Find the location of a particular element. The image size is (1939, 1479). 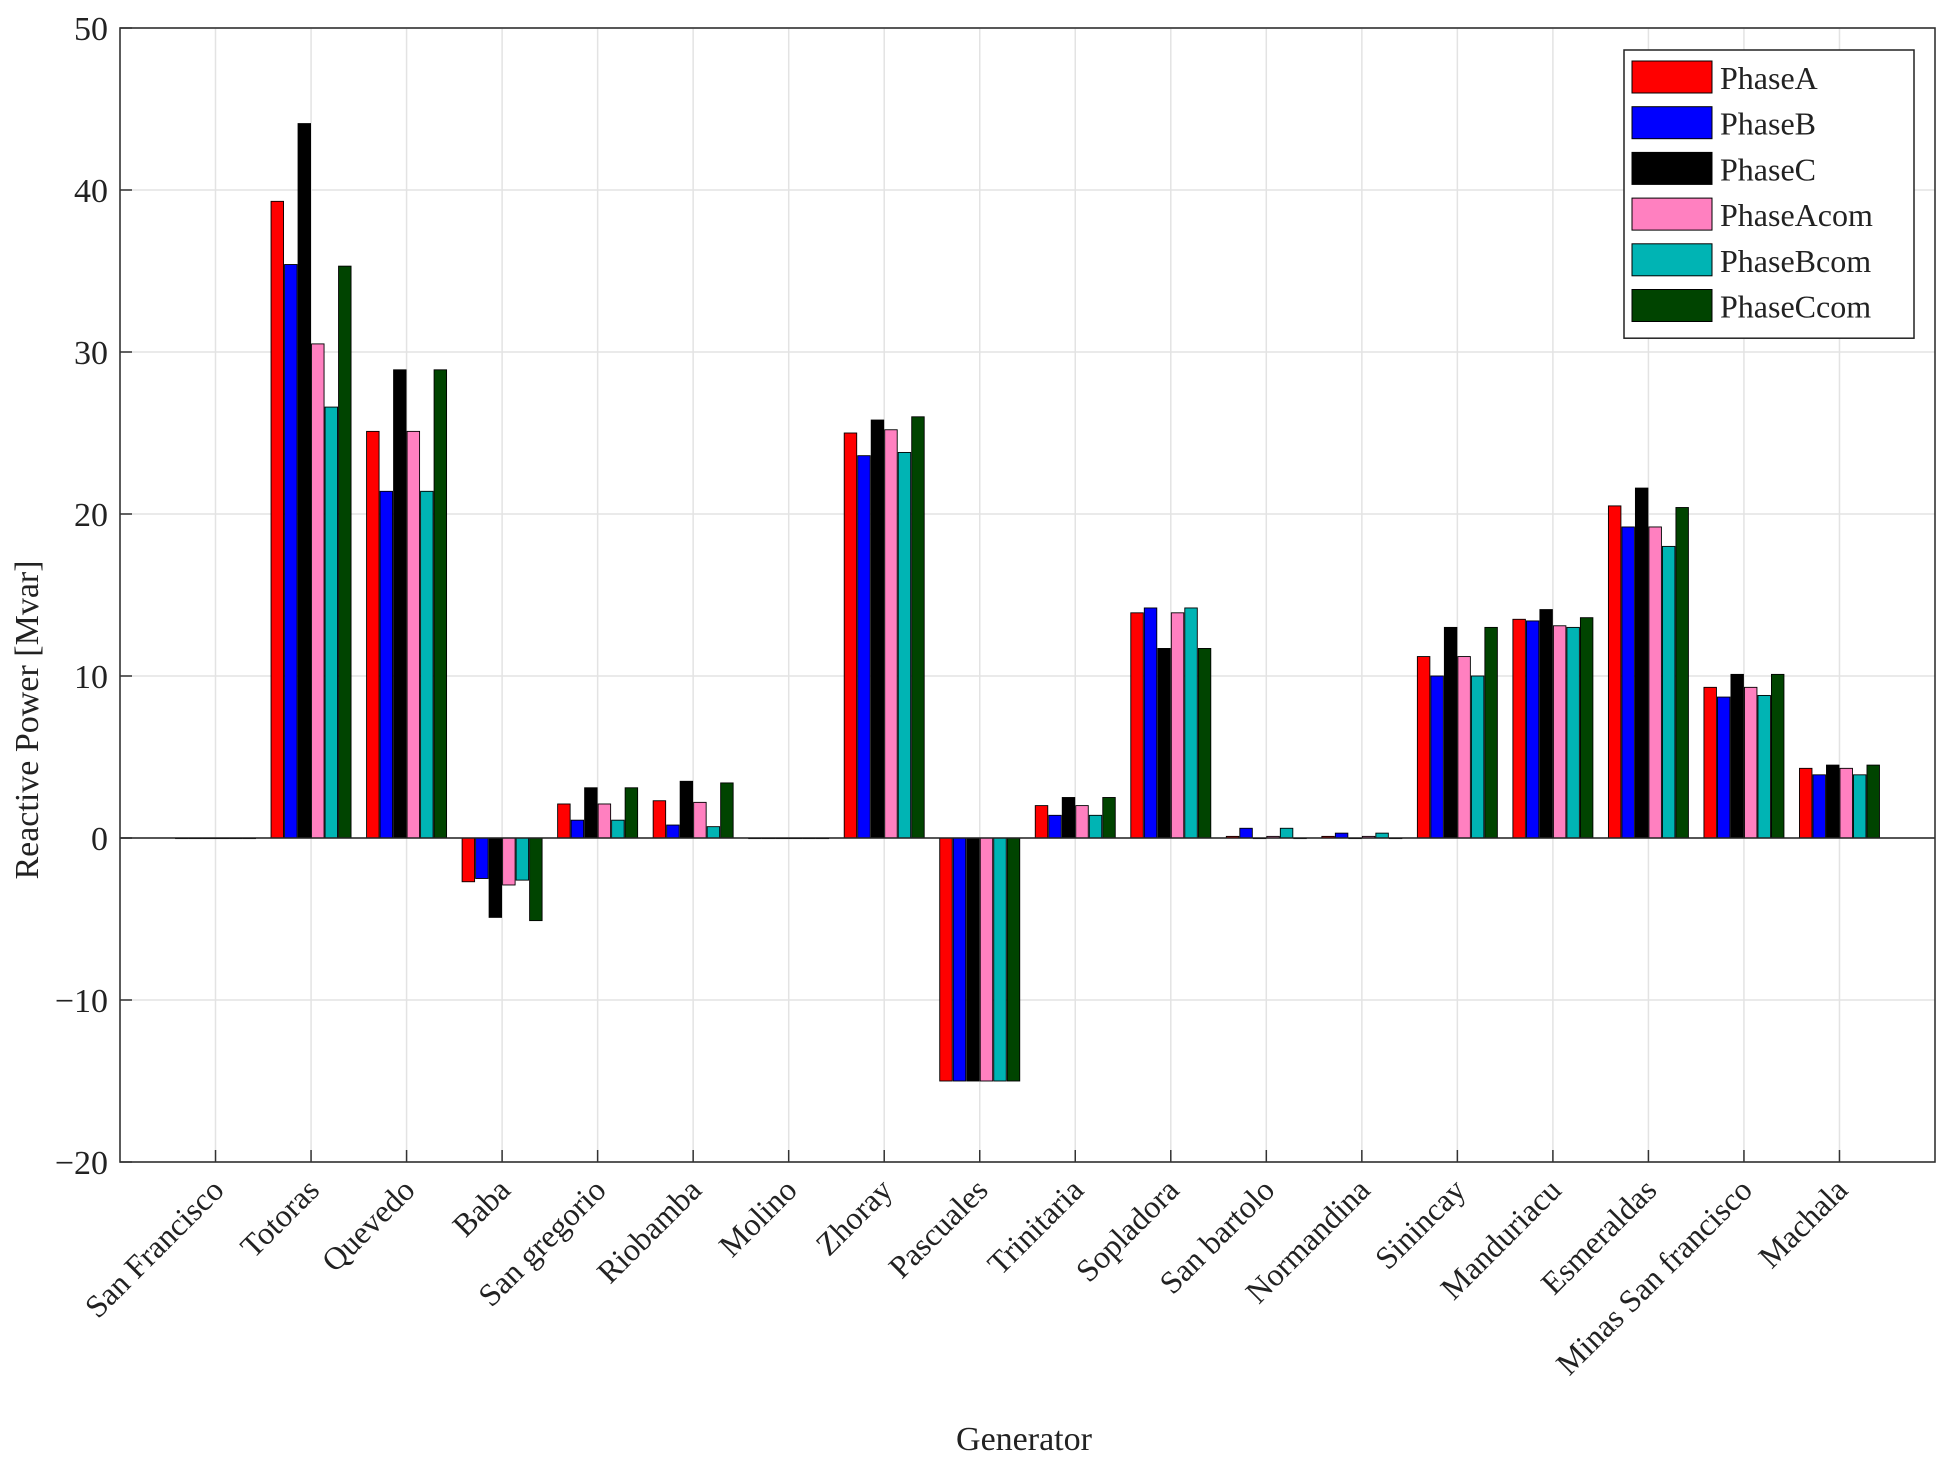

x-axis-title: Generator is located at coordinates (1024, 1439).